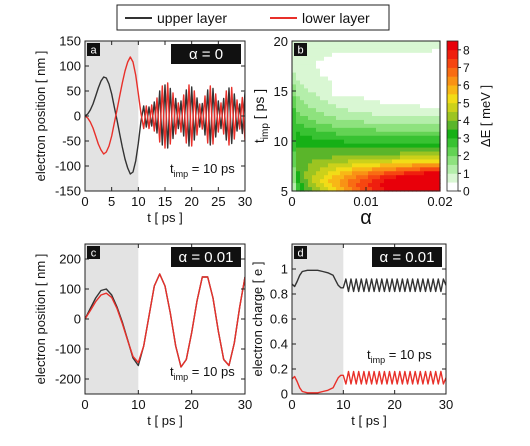 The width and height of the screenshot is (530, 446). I want to click on alpha-badge-text: α = 0.01, so click(407, 257).